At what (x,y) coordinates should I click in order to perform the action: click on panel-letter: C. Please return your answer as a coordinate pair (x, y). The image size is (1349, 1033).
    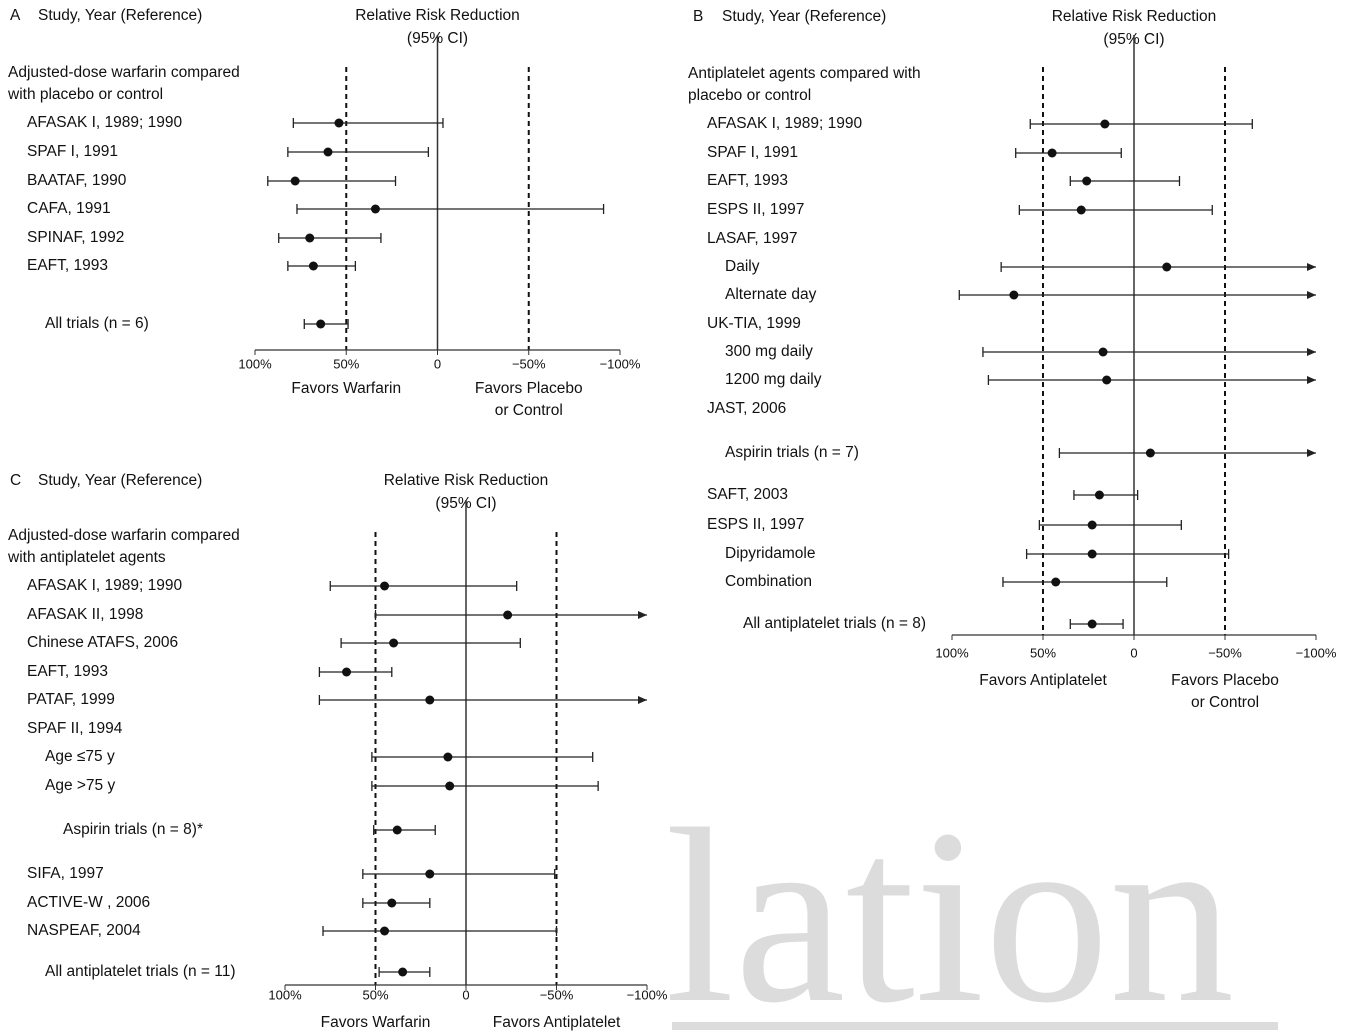
    Looking at the image, I should click on (15, 480).